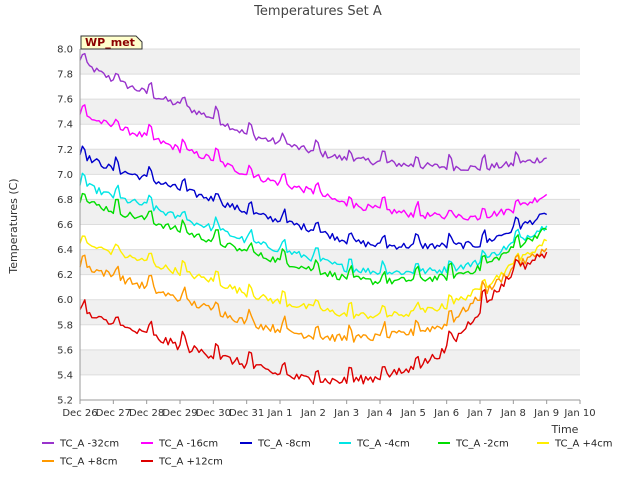  I want to click on chart-title: Temperatures Set A, so click(317, 11).